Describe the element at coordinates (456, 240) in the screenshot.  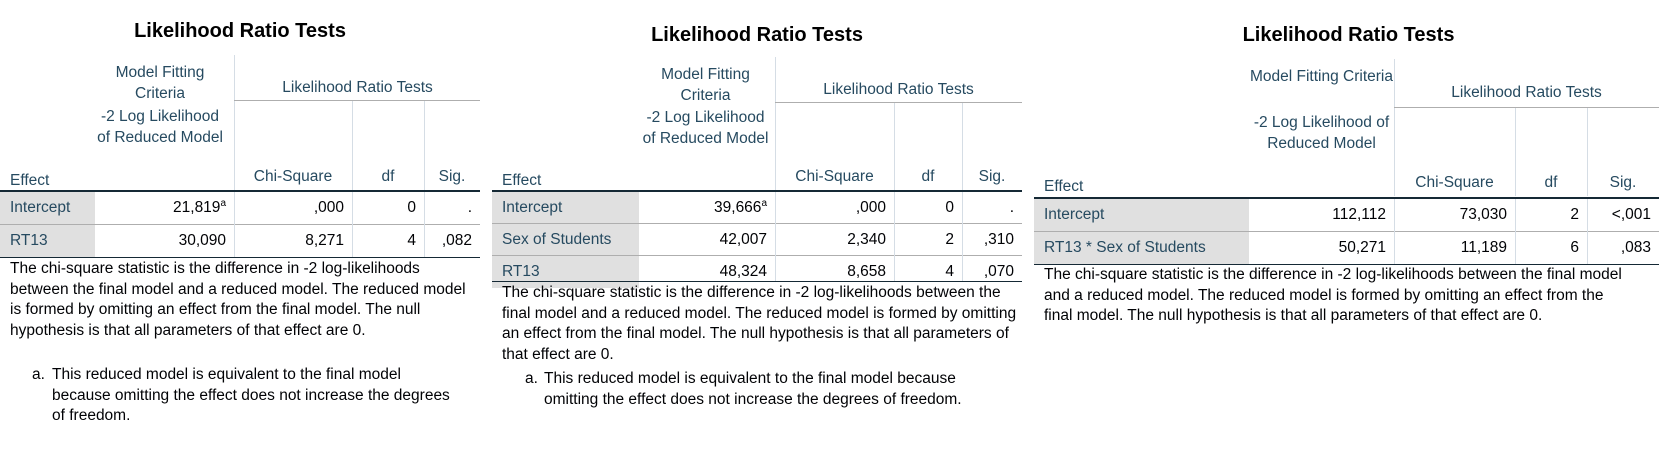
I see `cell-sig: ,082` at that location.